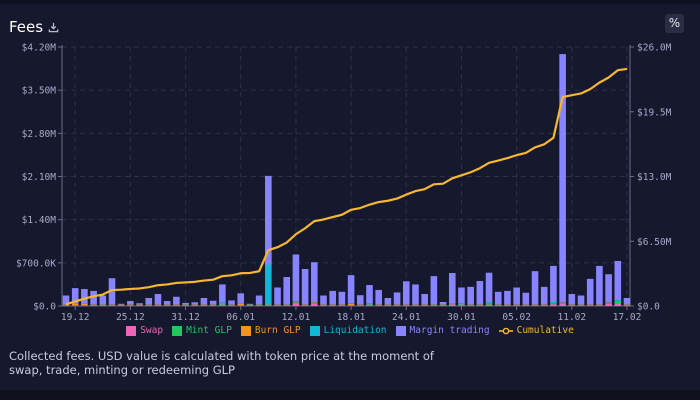  What do you see at coordinates (536, 330) in the screenshot?
I see `legend-item-cumulative: Cumulative` at bounding box center [536, 330].